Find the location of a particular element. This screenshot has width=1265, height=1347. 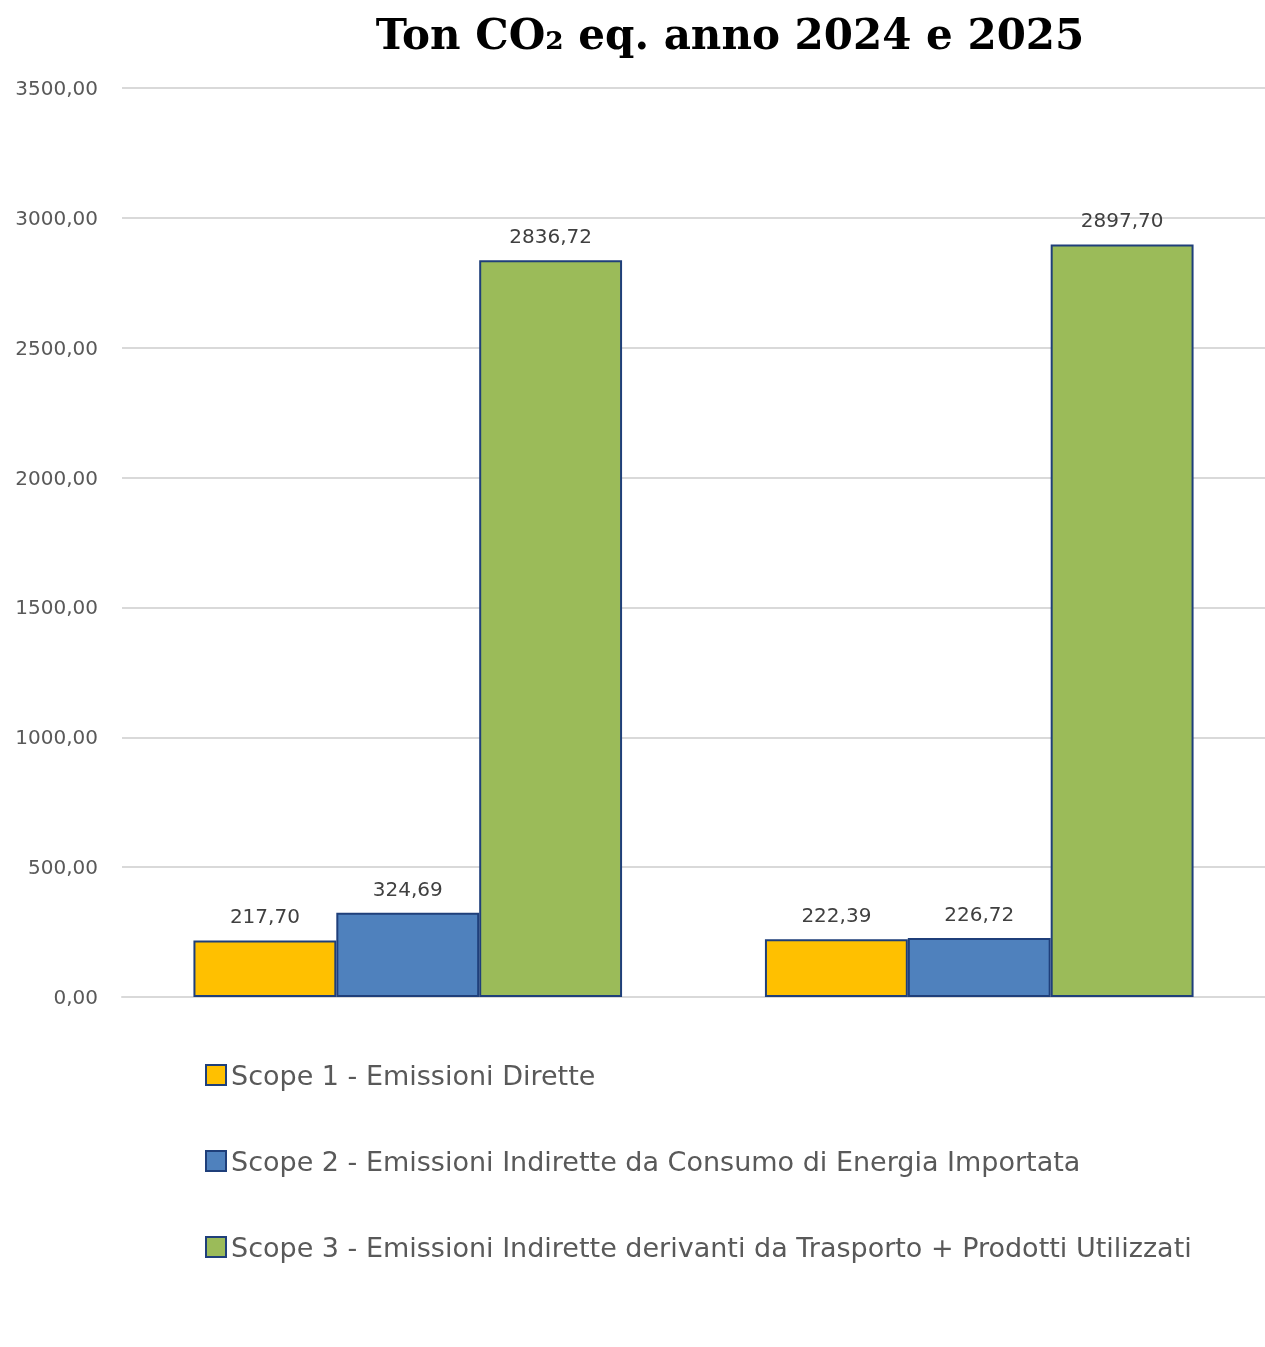

y-tick-label: 2000,00 is located at coordinates (56, 477).